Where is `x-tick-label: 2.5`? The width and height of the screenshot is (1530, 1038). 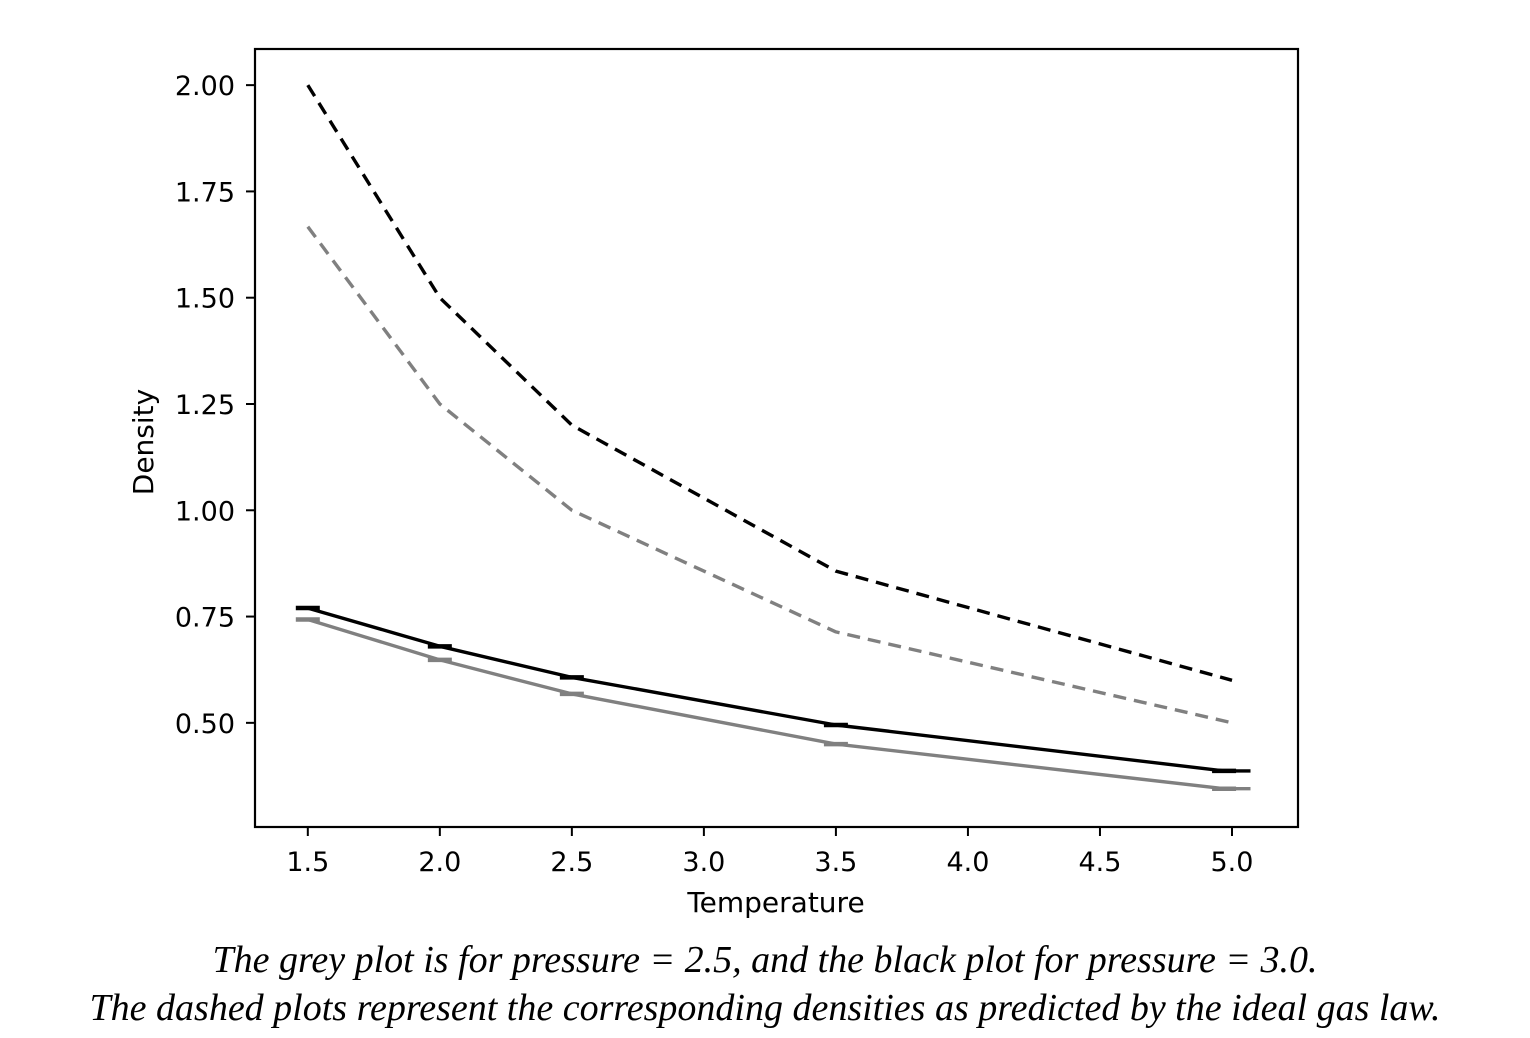
x-tick-label: 2.5 is located at coordinates (571, 862).